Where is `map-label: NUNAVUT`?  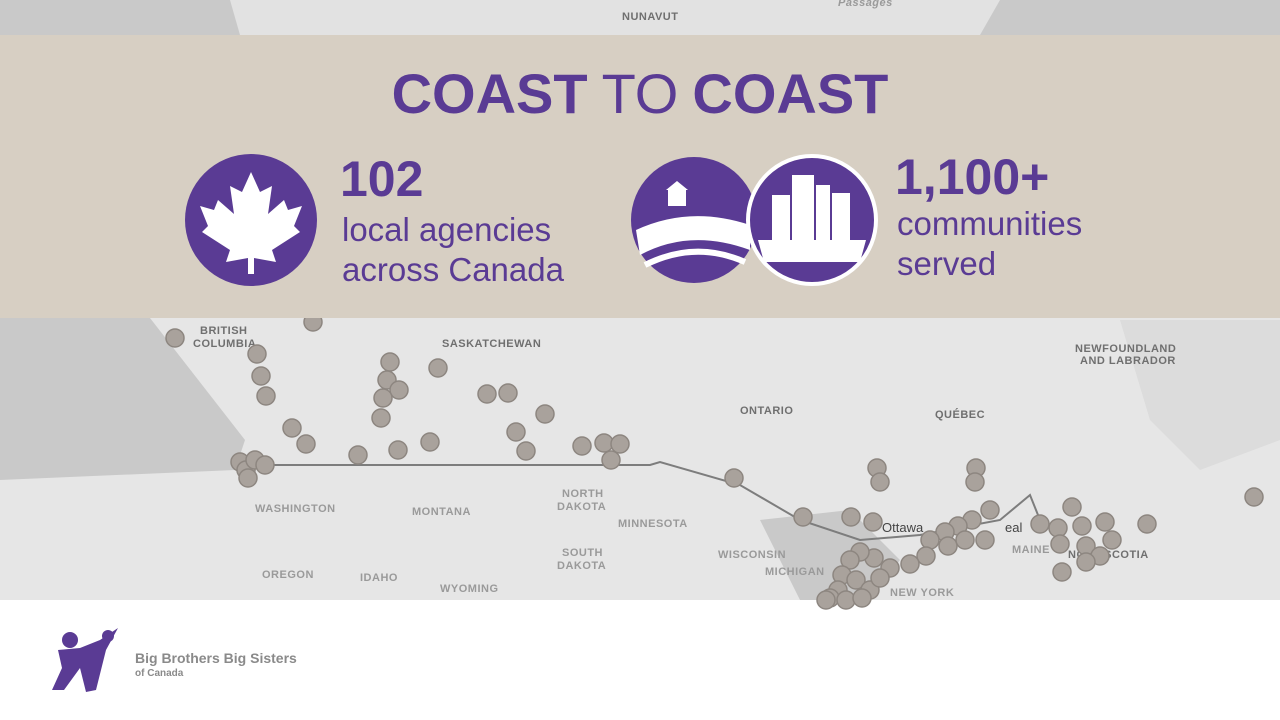 map-label: NUNAVUT is located at coordinates (650, 17).